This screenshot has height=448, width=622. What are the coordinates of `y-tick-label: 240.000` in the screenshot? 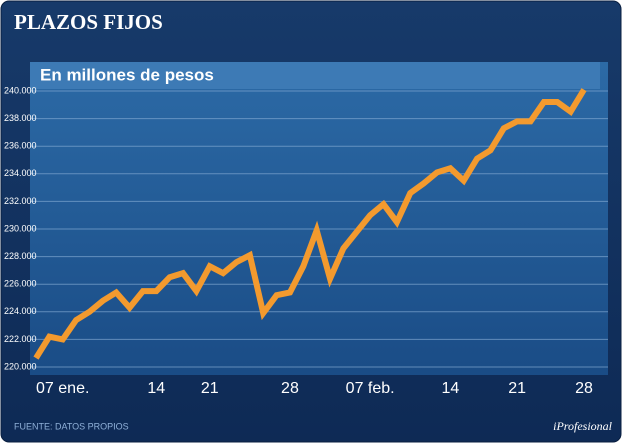 It's located at (20, 90).